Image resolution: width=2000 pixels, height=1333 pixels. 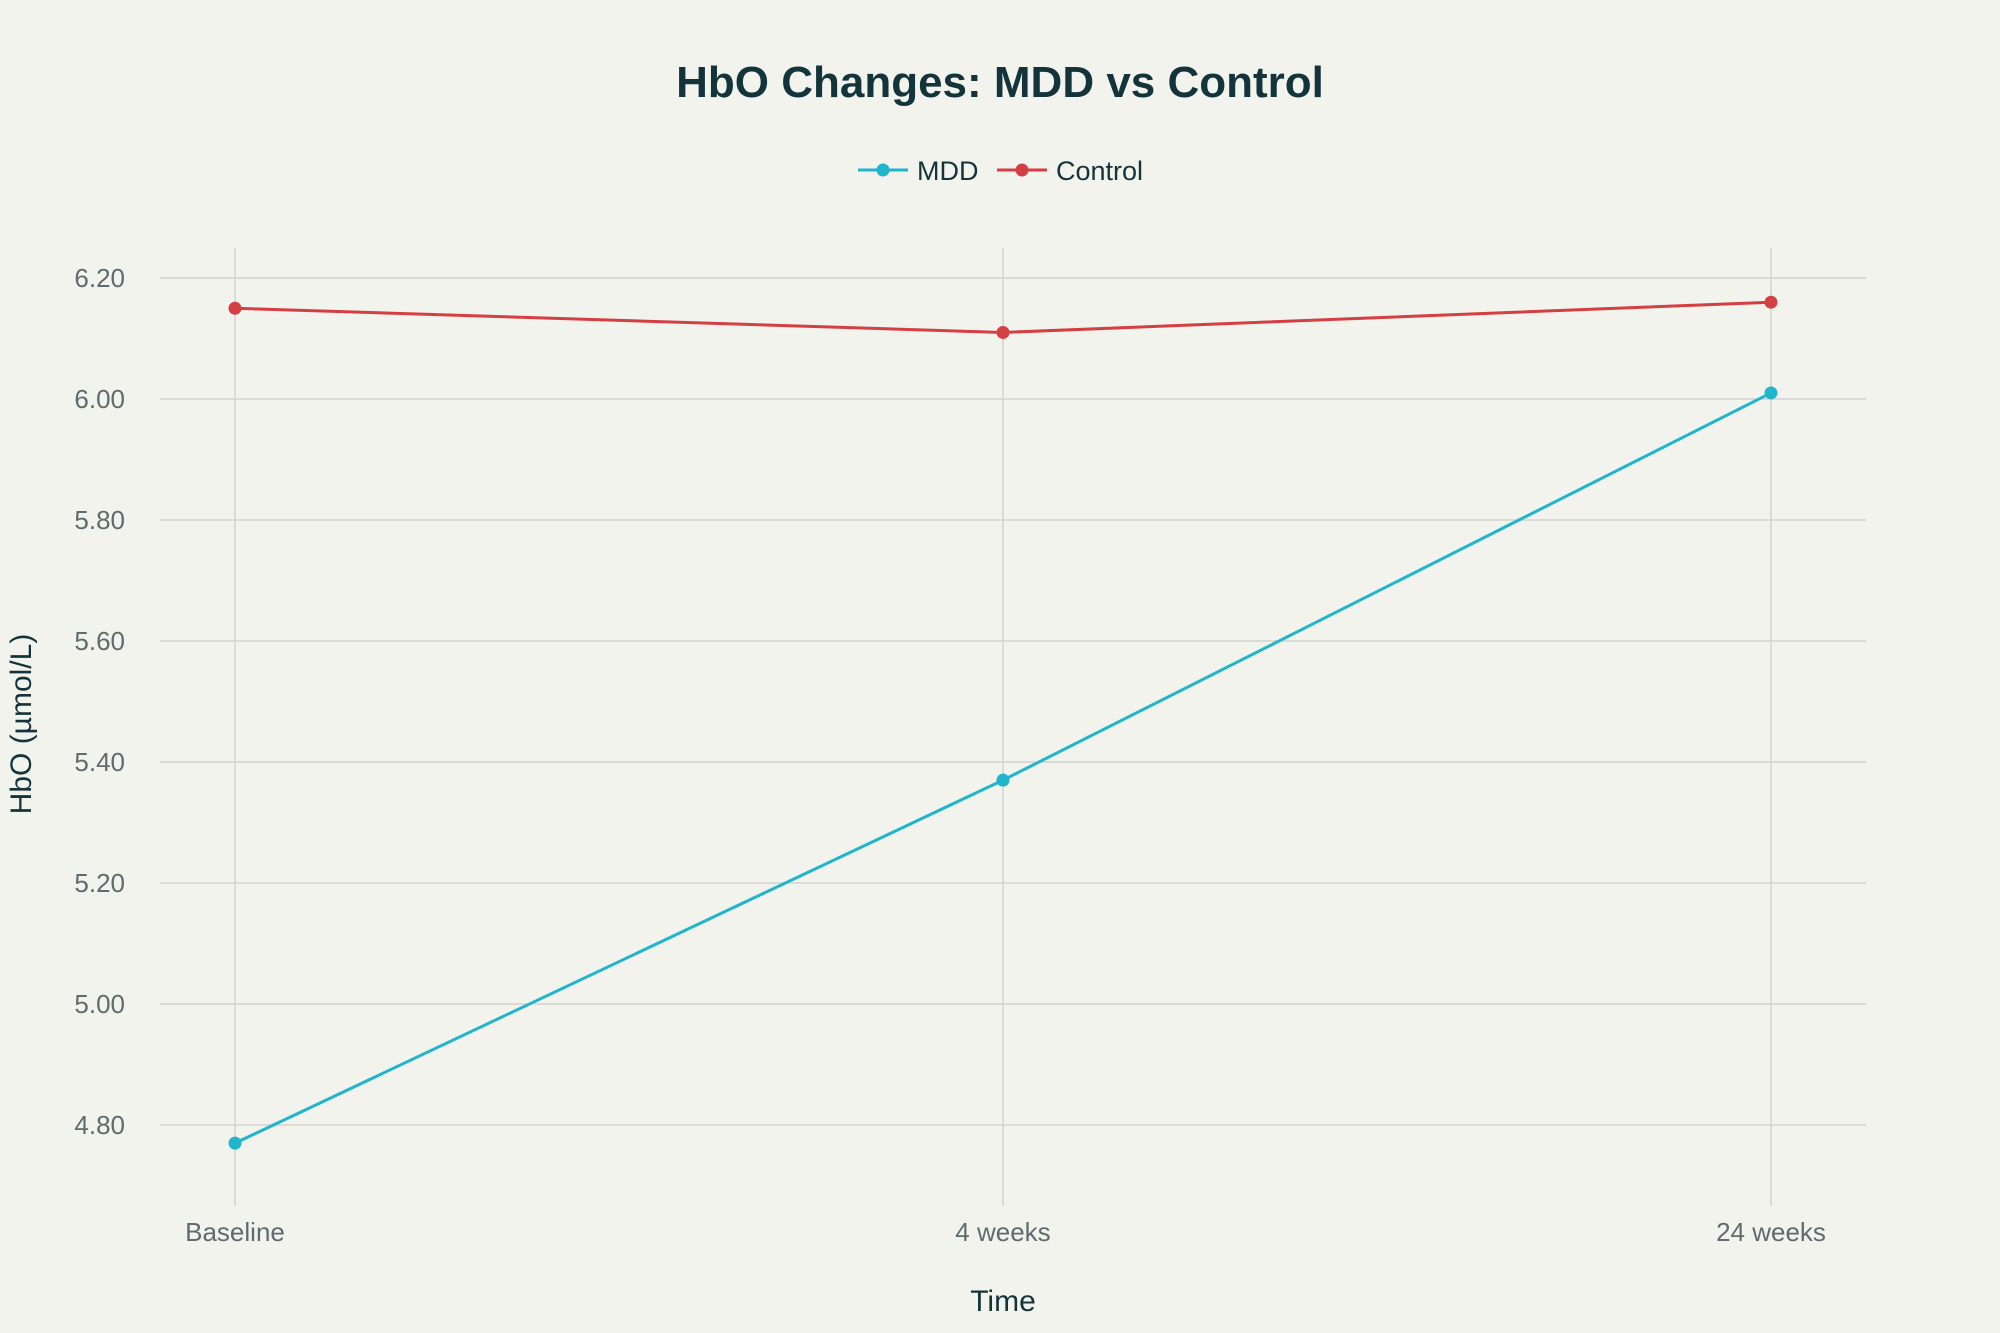 I want to click on x-axis-title: Time, so click(x=1003, y=1301).